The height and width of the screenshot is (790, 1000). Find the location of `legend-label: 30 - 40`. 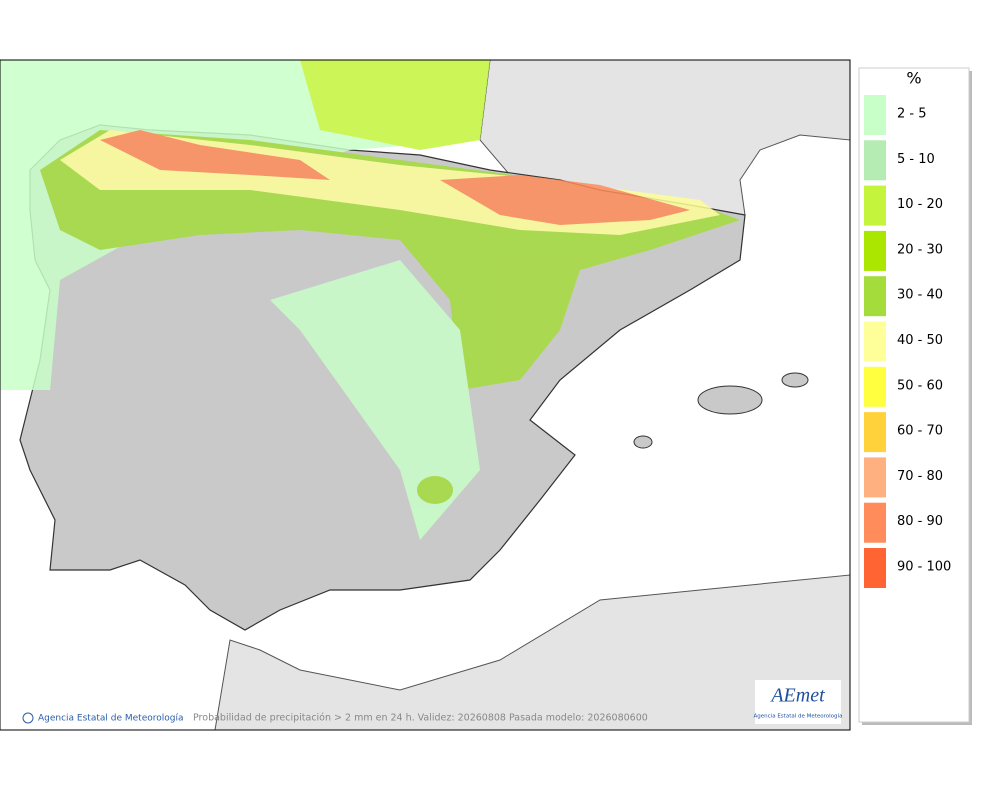

legend-label: 30 - 40 is located at coordinates (920, 295).